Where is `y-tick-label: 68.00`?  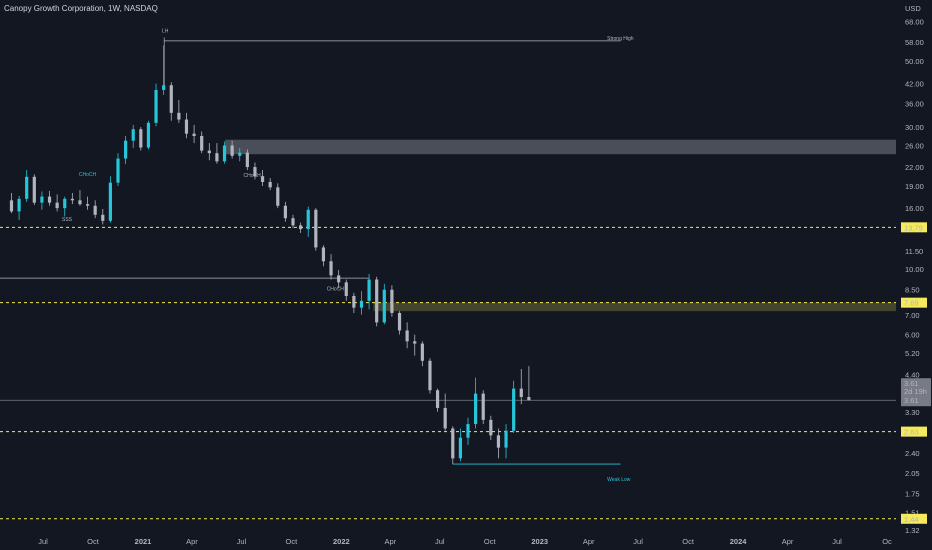 y-tick-label: 68.00 is located at coordinates (914, 22).